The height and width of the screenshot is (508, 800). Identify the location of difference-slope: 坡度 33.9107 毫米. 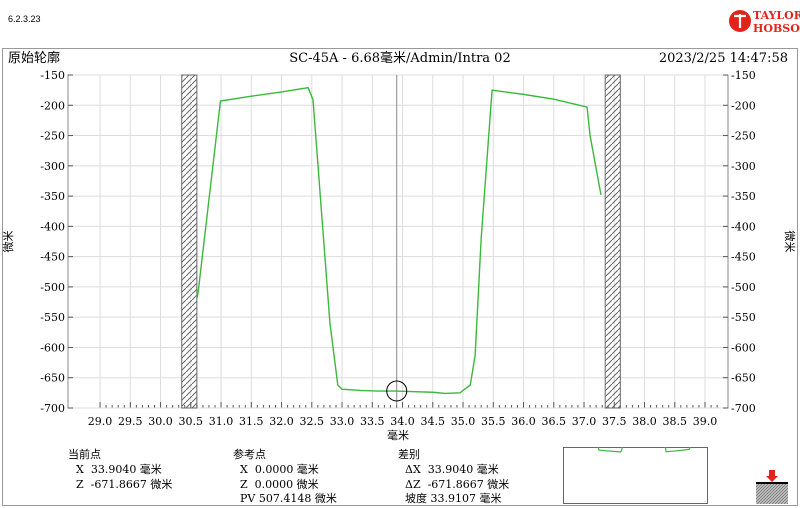
(453, 498).